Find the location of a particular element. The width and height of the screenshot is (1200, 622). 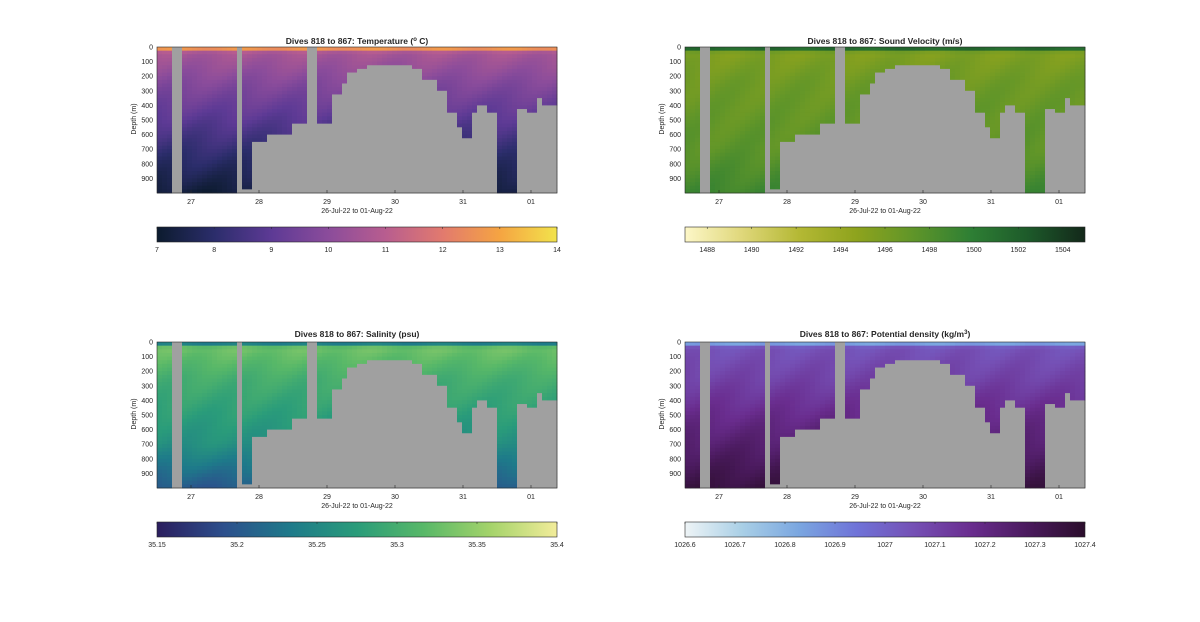

temperature-ytick-label: 400 is located at coordinates (147, 106).